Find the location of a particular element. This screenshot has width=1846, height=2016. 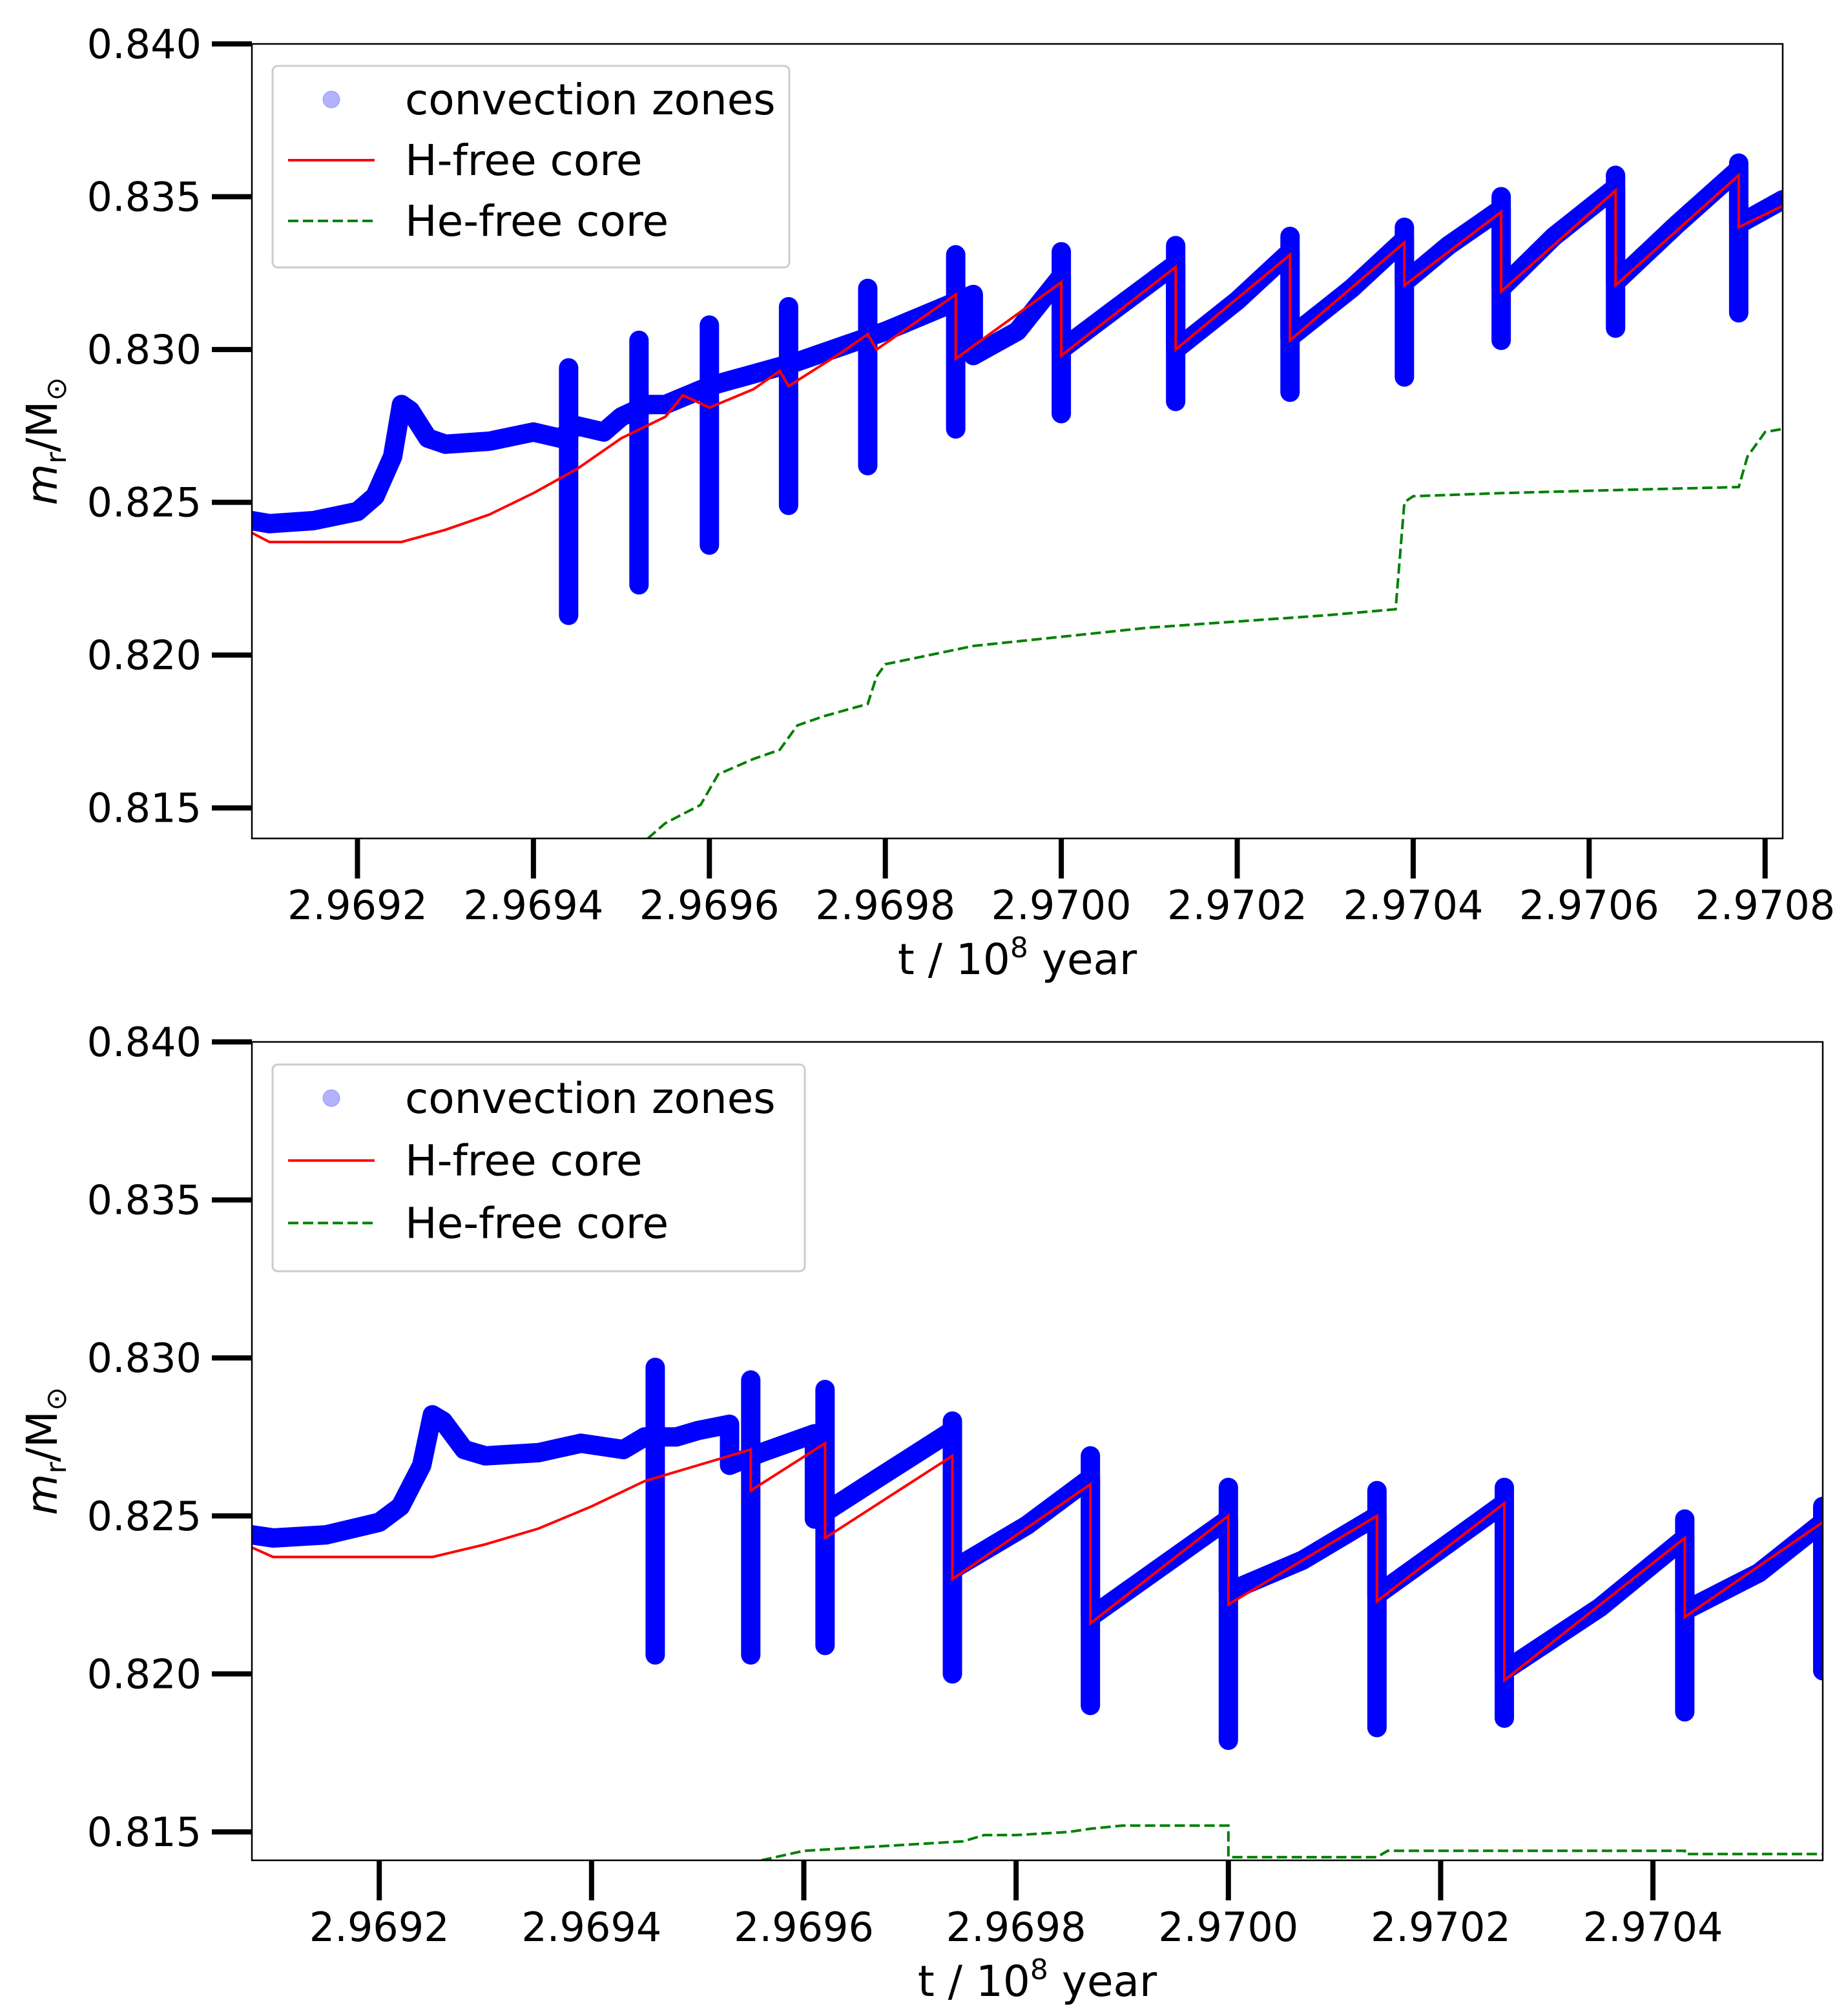

h-free-core-line is located at coordinates (1037, 1561).